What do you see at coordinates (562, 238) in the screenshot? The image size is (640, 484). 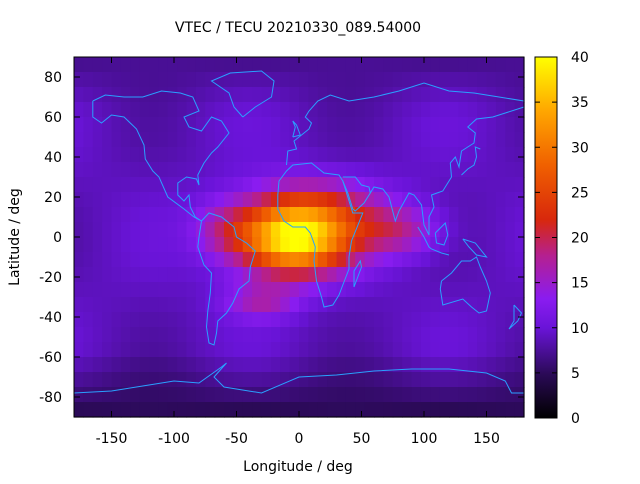 I see `colorbar-axis: 0 5 10 15 20 25 30 35 40` at bounding box center [562, 238].